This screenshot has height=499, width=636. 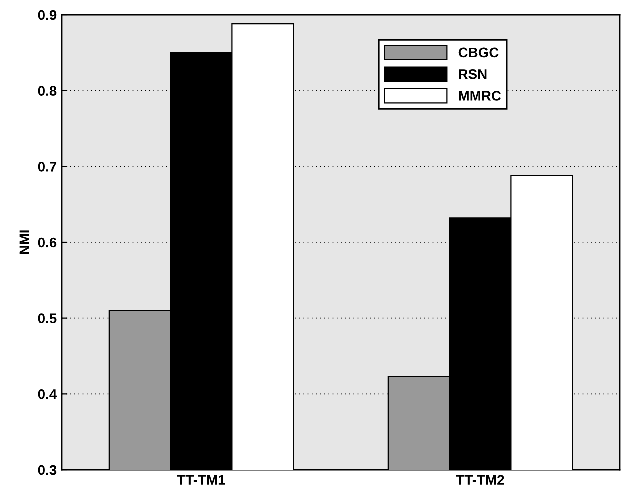 I want to click on y-tick-label: 0.7, so click(x=47, y=167).